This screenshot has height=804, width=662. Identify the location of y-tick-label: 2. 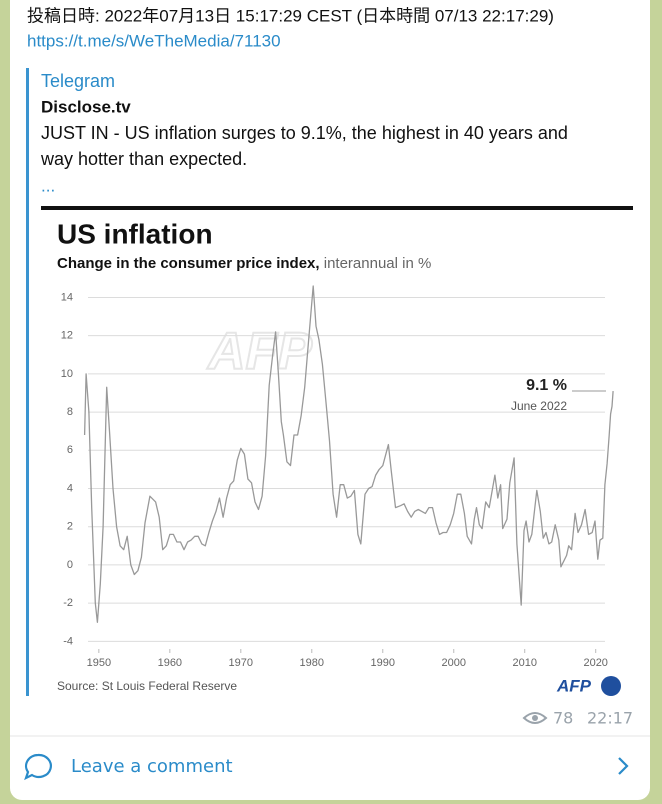
(70, 527).